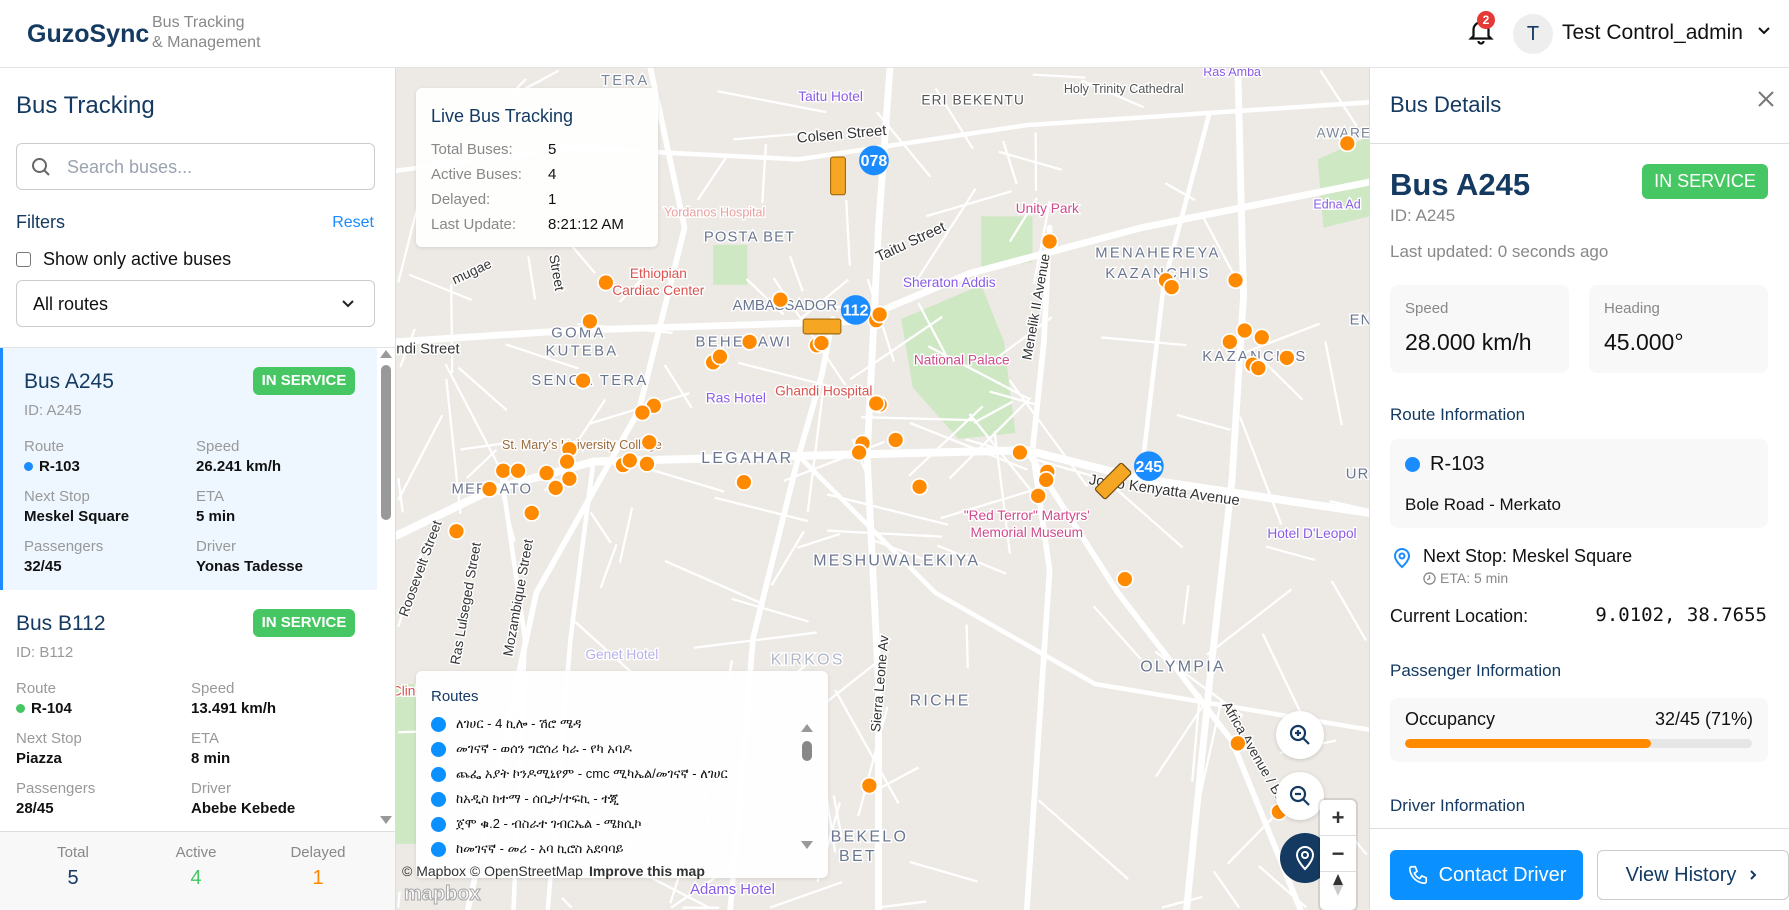 This screenshot has width=1789, height=910. What do you see at coordinates (1753, 875) in the screenshot?
I see `chevron-right-icon` at bounding box center [1753, 875].